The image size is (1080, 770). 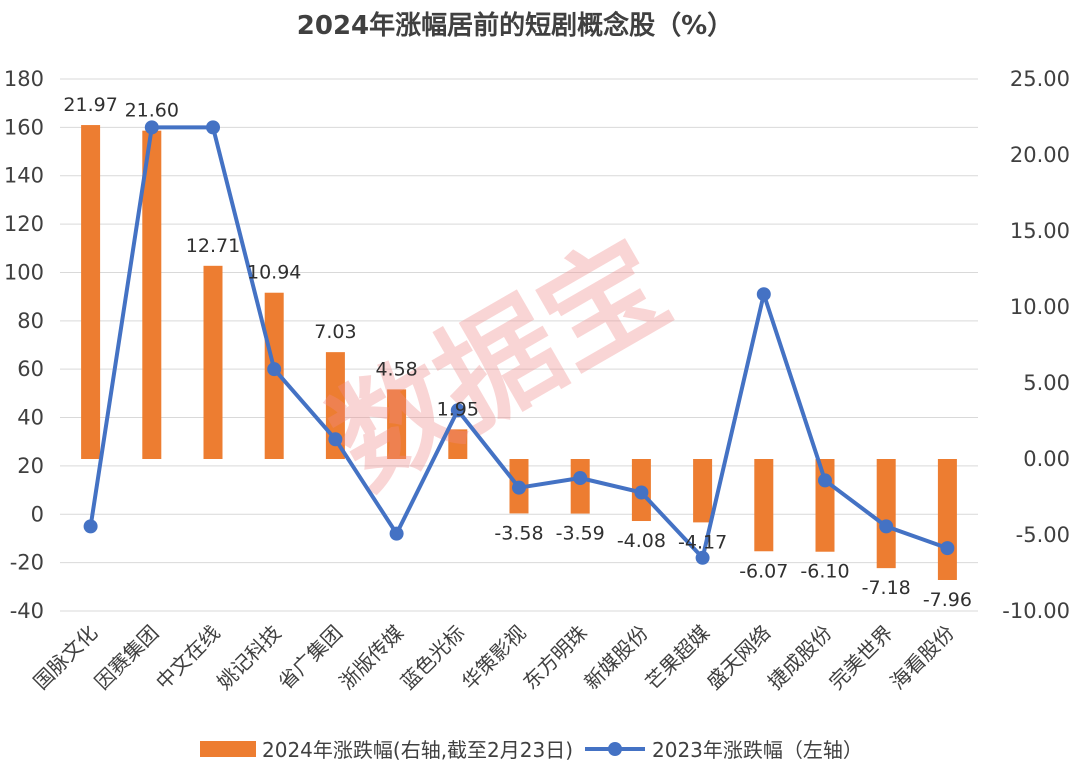 I want to click on legend-line-label: 2023年涨跌幅（左轴）, so click(x=757, y=750).